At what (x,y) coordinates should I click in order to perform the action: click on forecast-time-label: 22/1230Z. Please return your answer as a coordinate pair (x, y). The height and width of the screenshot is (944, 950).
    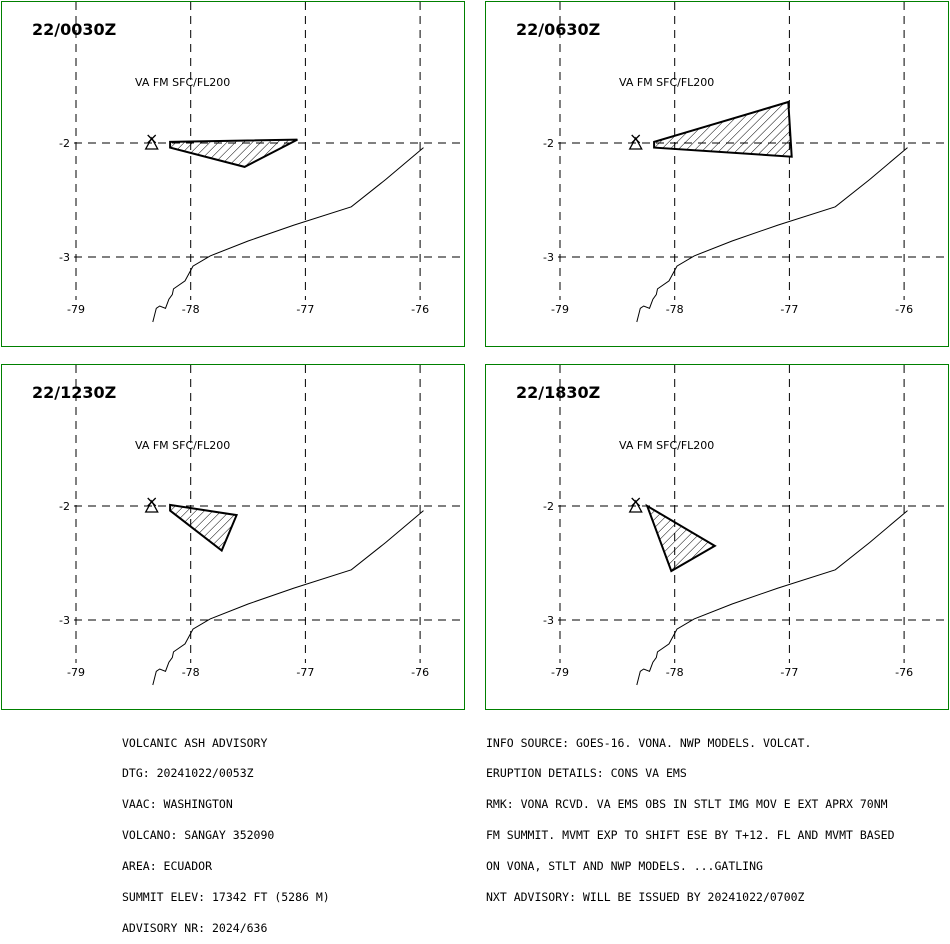
    Looking at the image, I should click on (74, 392).